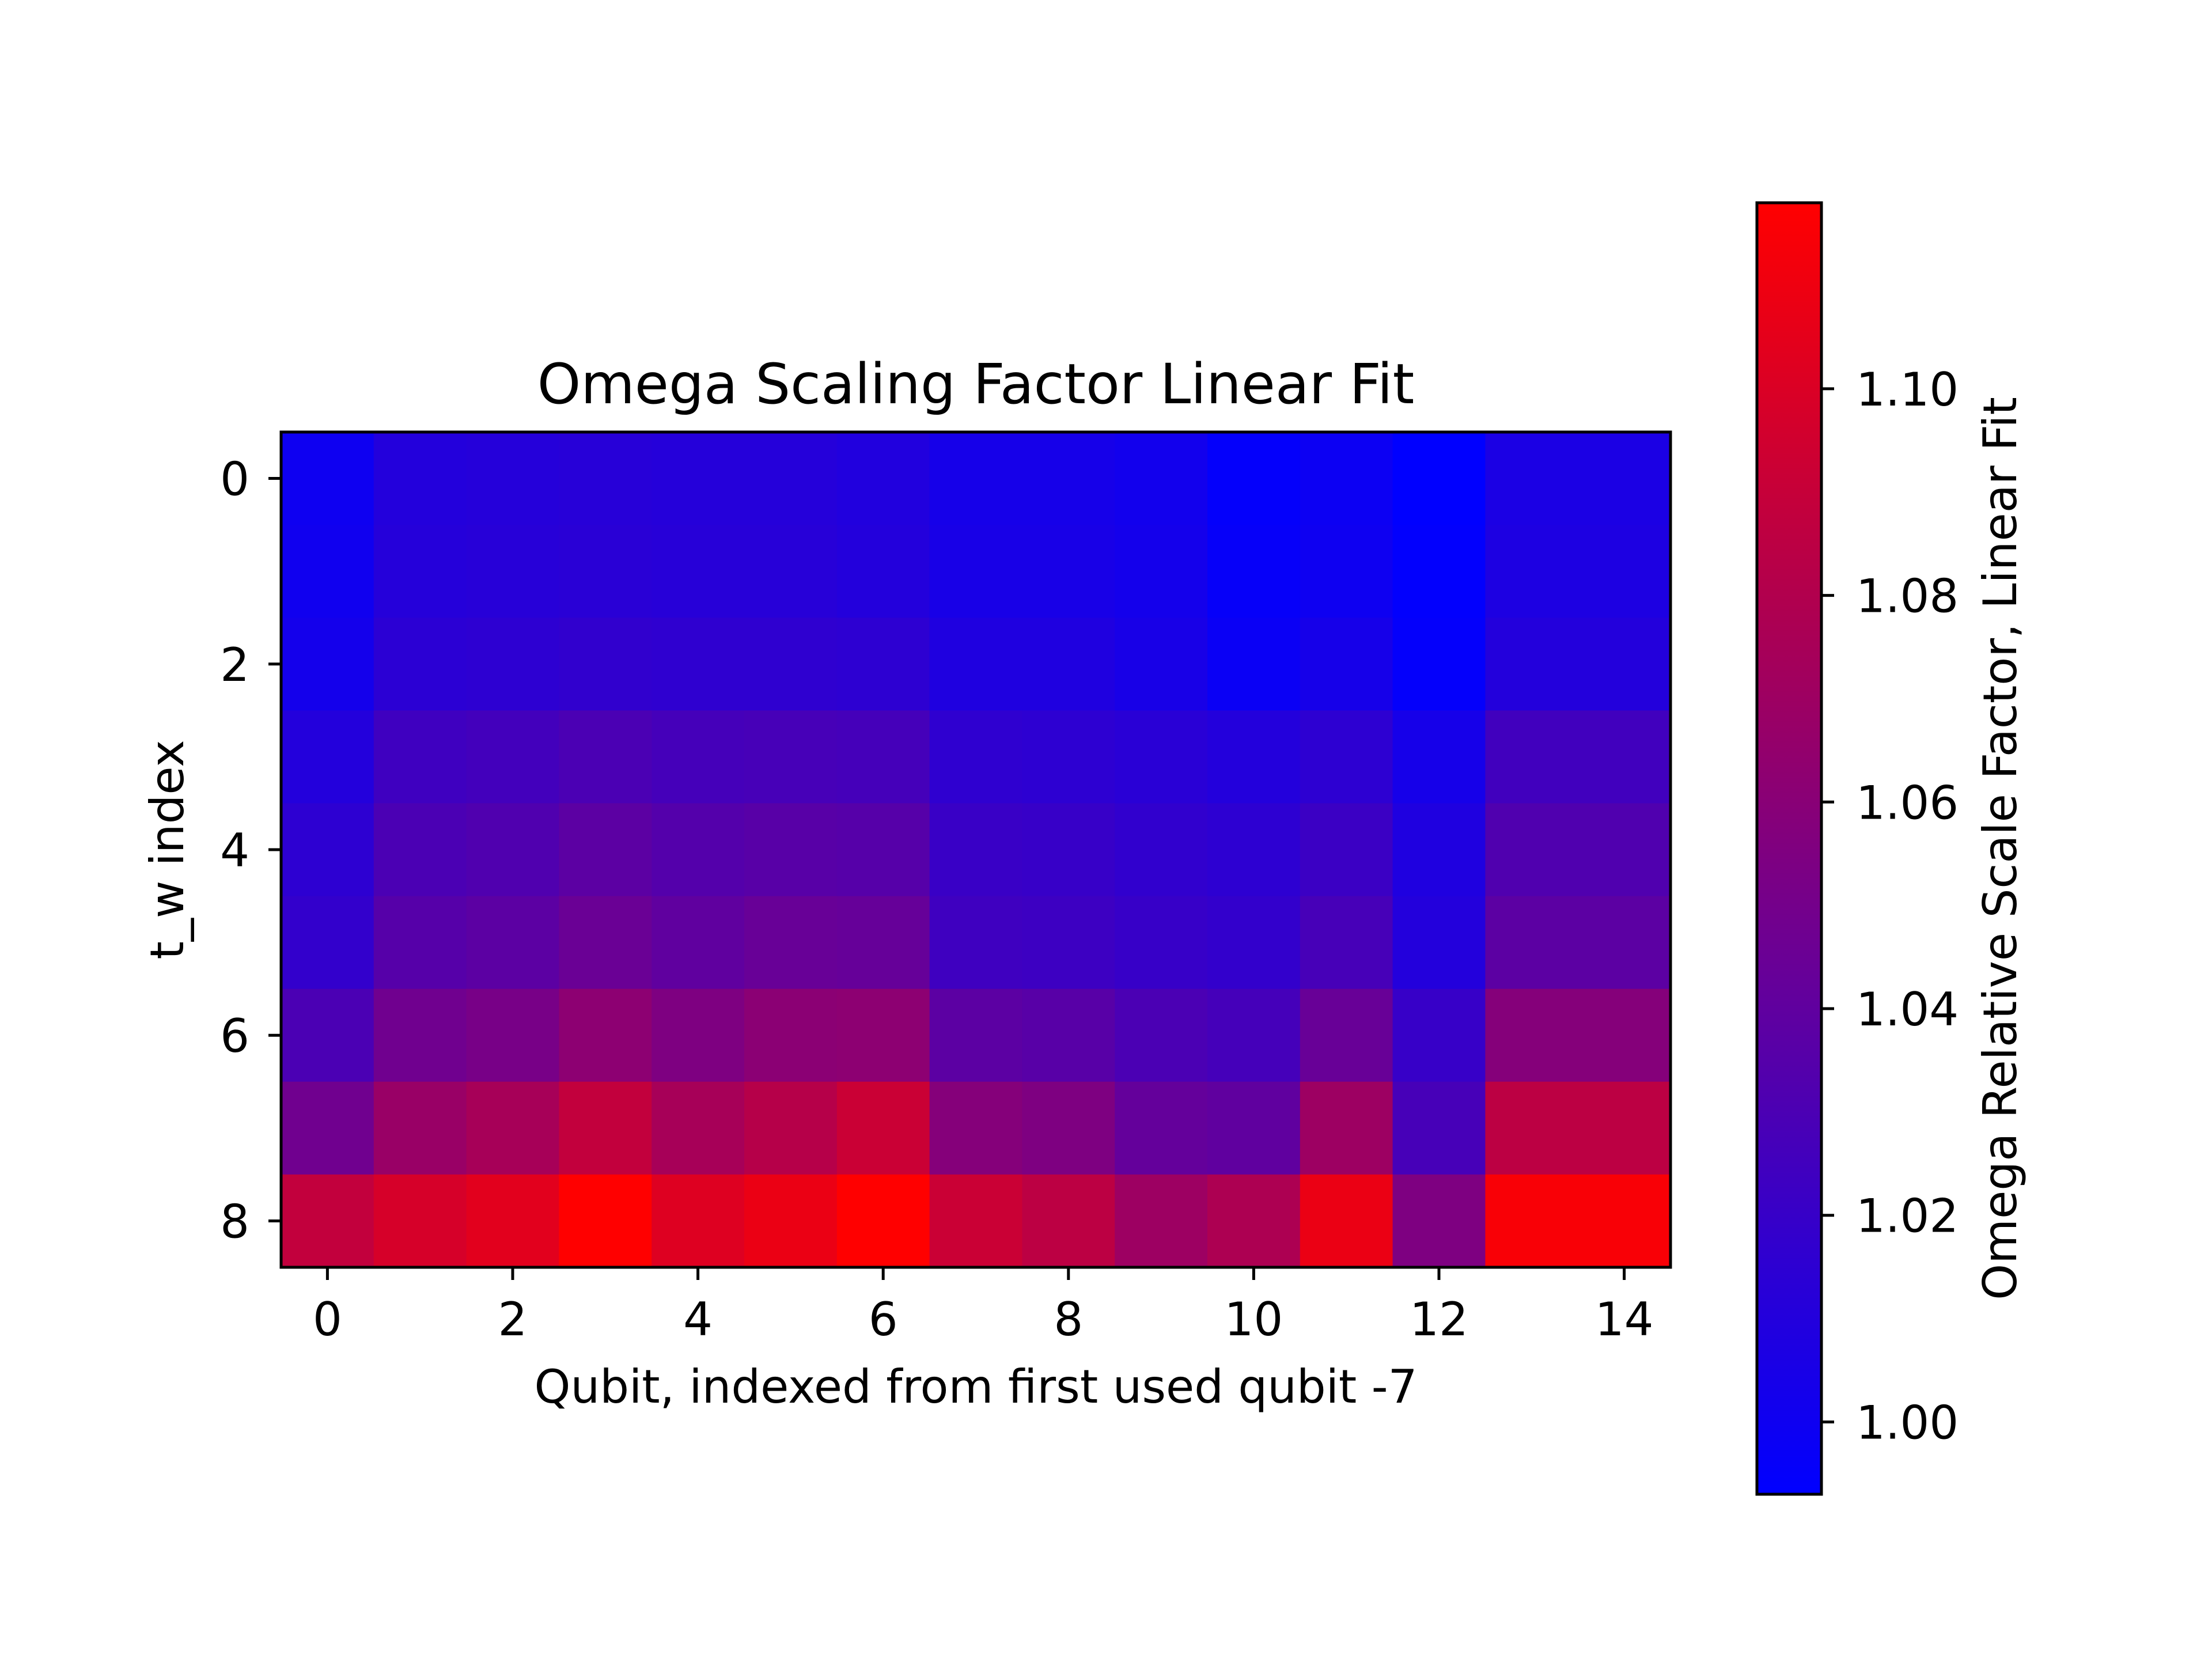 The image size is (2212, 1659). What do you see at coordinates (1068, 1319) in the screenshot?
I see `x-tick-label: 8` at bounding box center [1068, 1319].